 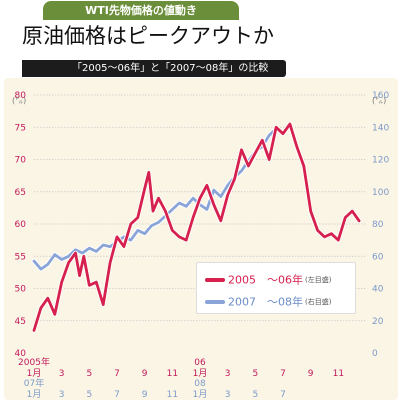 I want to click on x-tick-label-bottom: 9, so click(x=145, y=395).